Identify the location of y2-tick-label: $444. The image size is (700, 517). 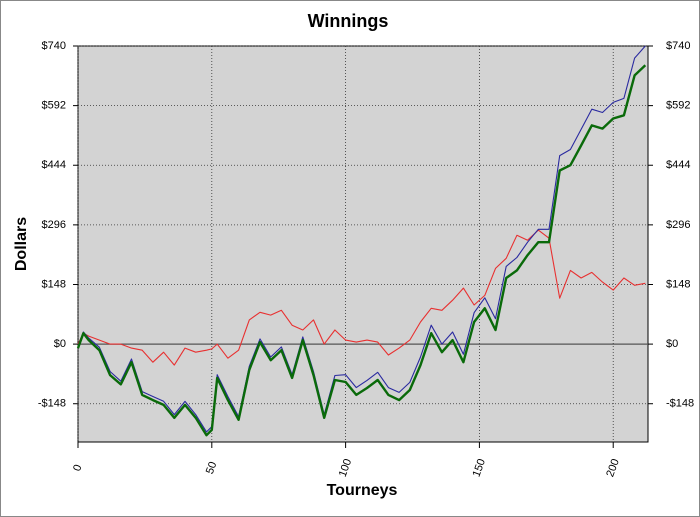
(678, 165).